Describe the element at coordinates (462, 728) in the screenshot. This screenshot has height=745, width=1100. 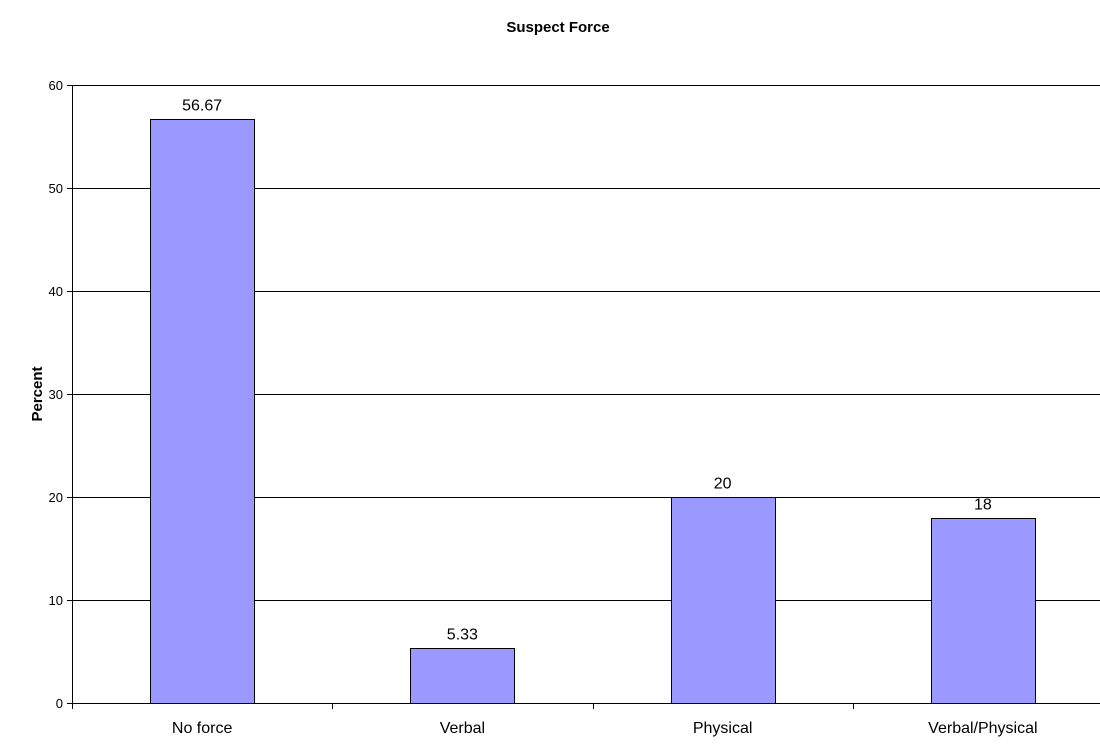
I see `x-category-label: Verbal` at that location.